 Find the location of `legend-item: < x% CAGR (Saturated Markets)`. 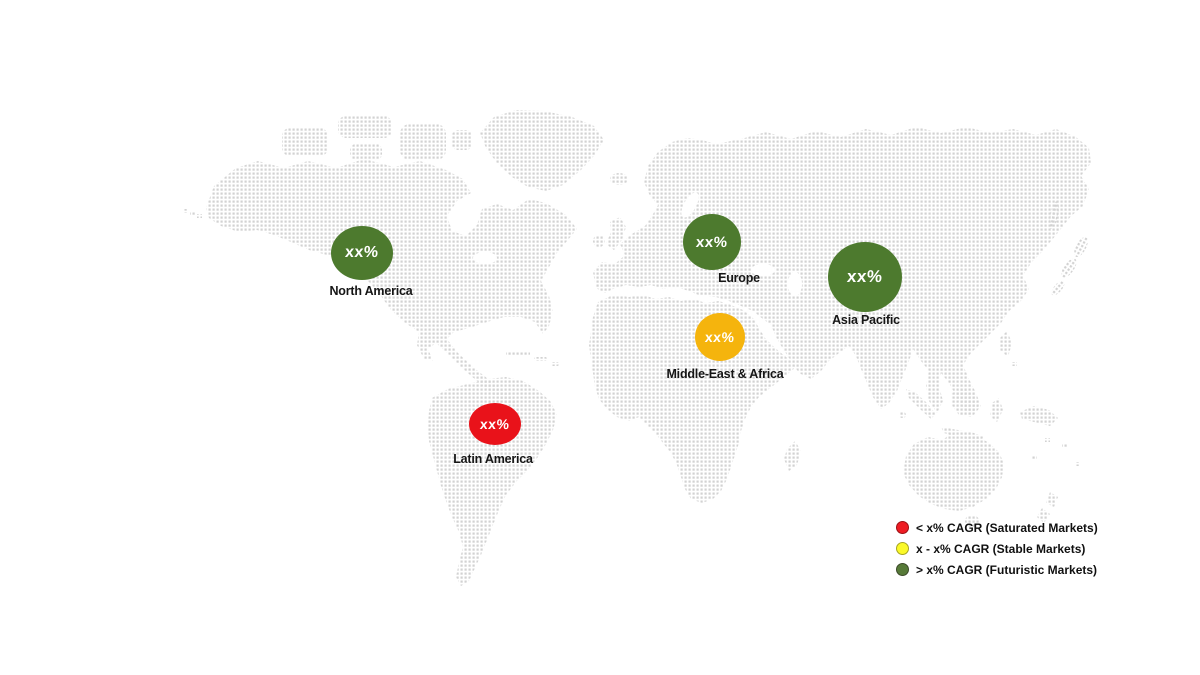

legend-item: < x% CAGR (Saturated Markets) is located at coordinates (997, 527).